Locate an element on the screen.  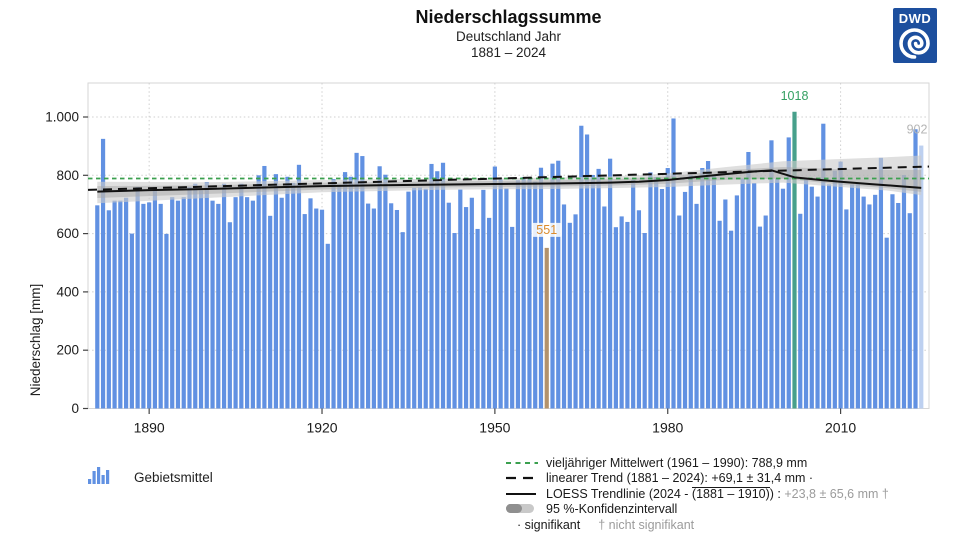
svg-text: 902 is located at coordinates (917, 130).